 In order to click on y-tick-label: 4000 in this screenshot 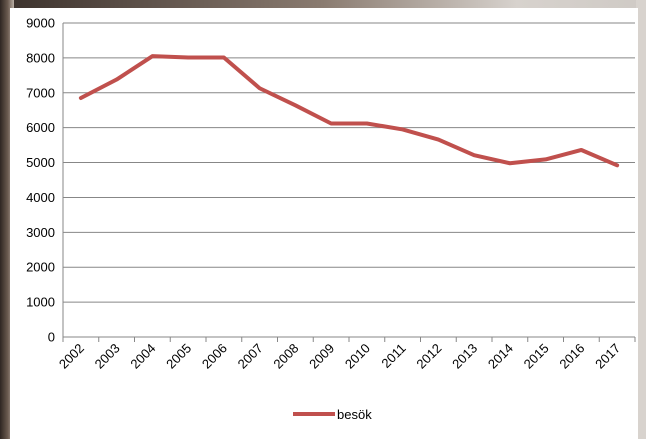, I will do `click(40, 197)`.